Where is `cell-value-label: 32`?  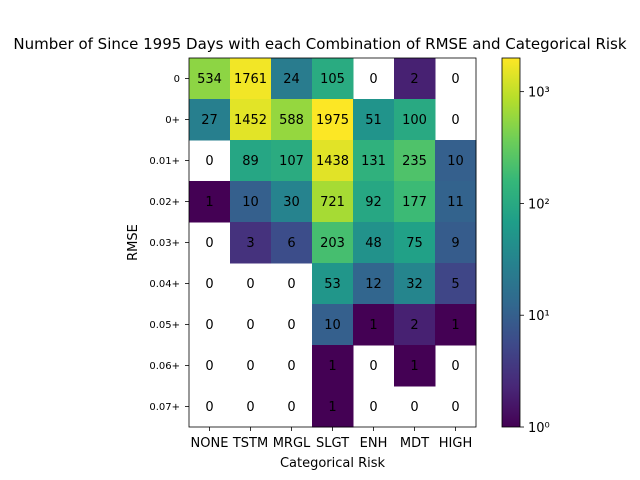
cell-value-label: 32 is located at coordinates (414, 284).